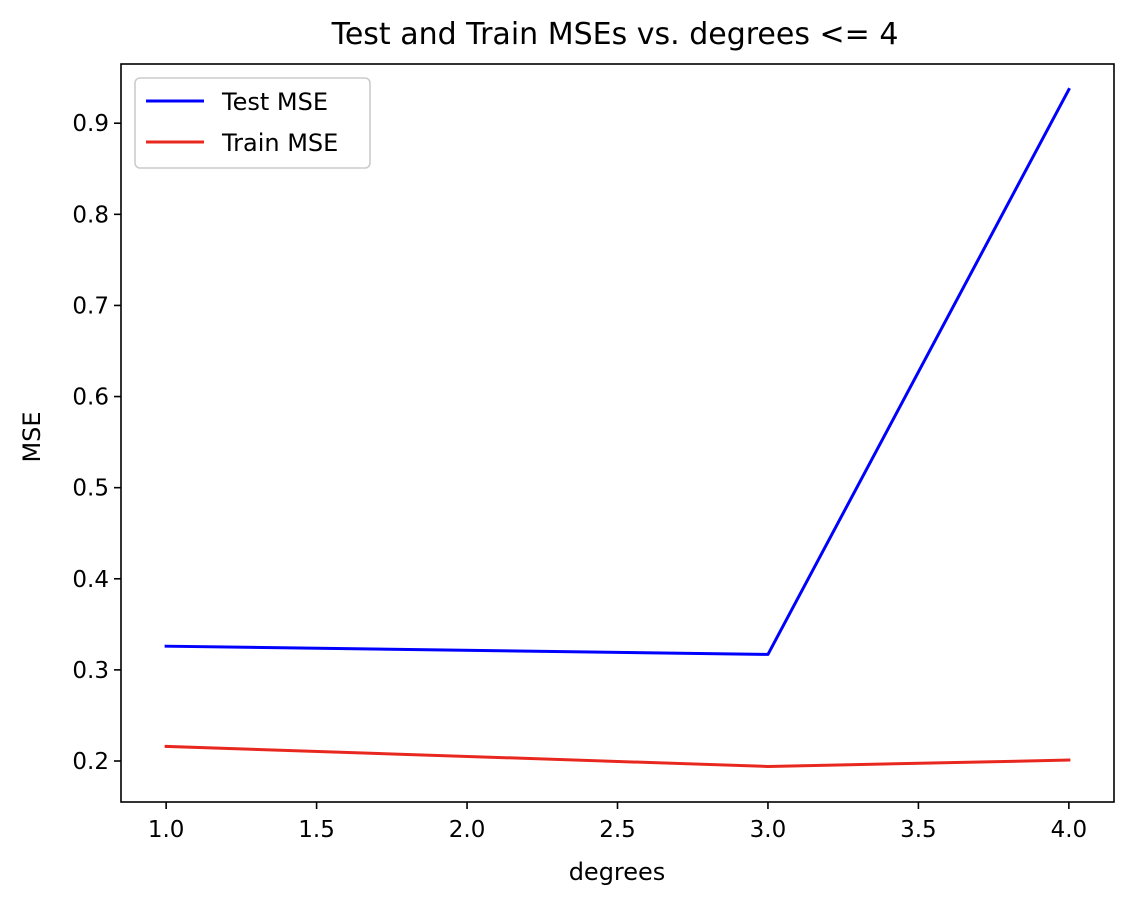  What do you see at coordinates (918, 830) in the screenshot?
I see `x-tick-label: 3.5` at bounding box center [918, 830].